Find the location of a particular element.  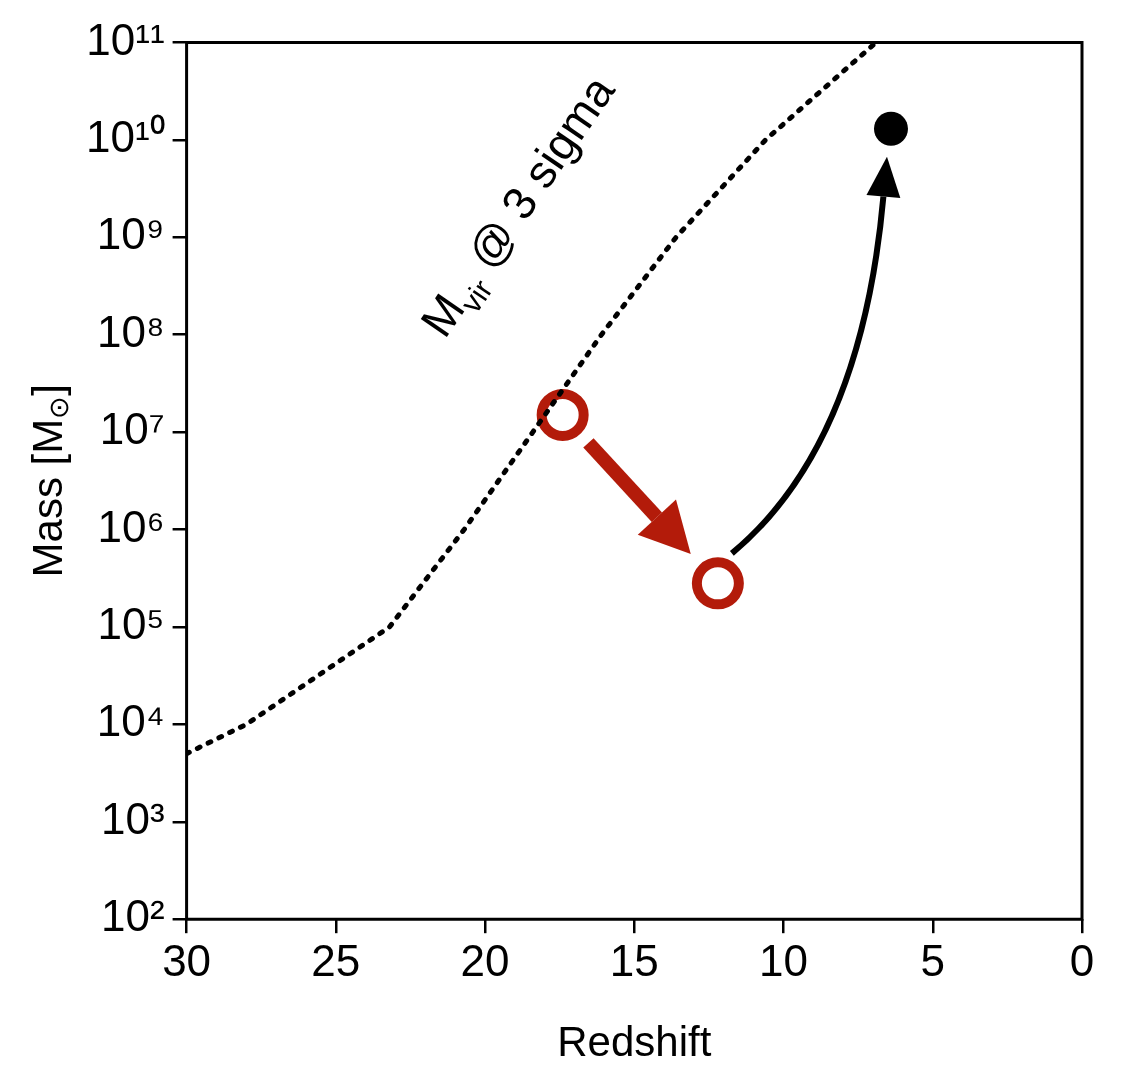

x-tick-label: 20 is located at coordinates (485, 960).